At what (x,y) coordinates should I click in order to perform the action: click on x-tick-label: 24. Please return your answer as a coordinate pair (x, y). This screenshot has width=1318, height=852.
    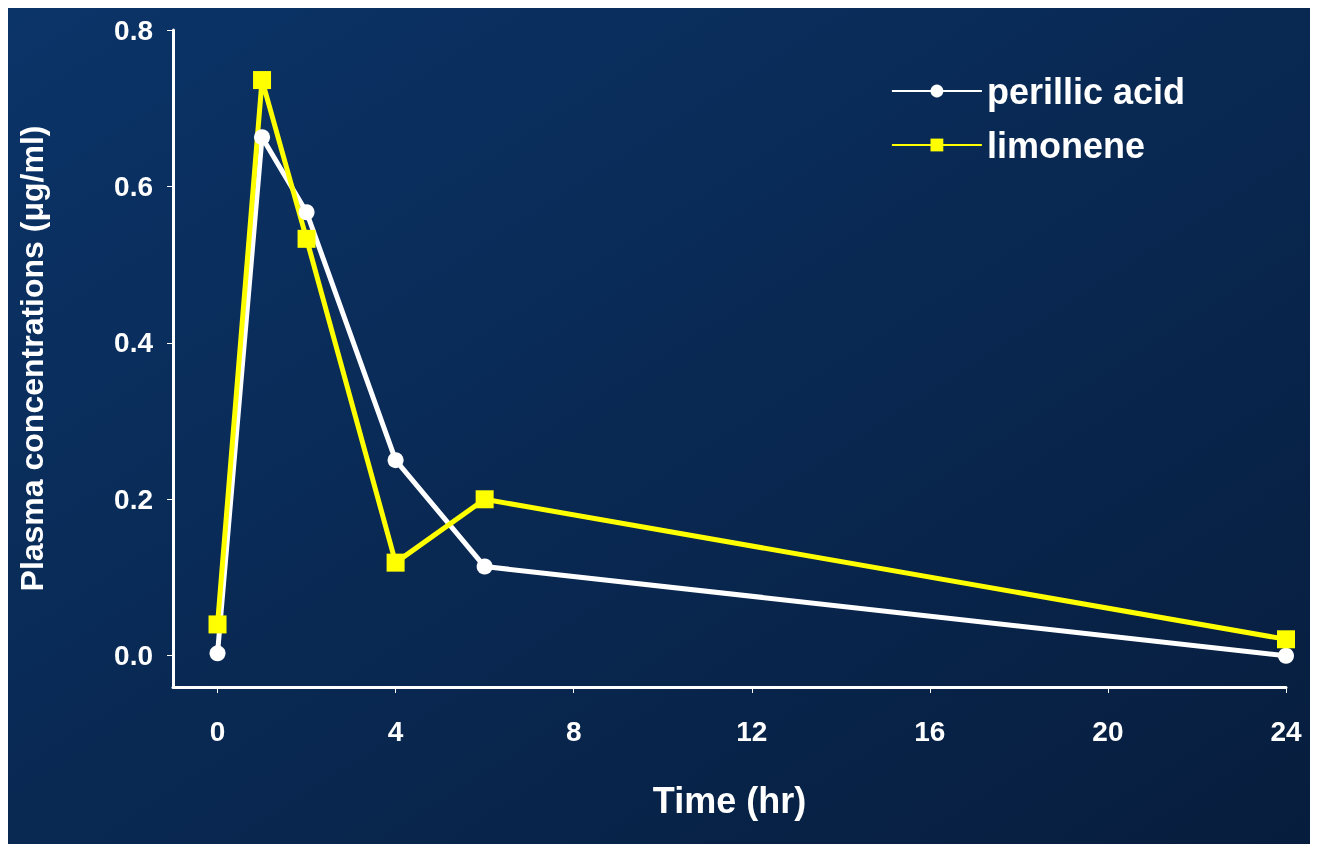
    Looking at the image, I should click on (1286, 731).